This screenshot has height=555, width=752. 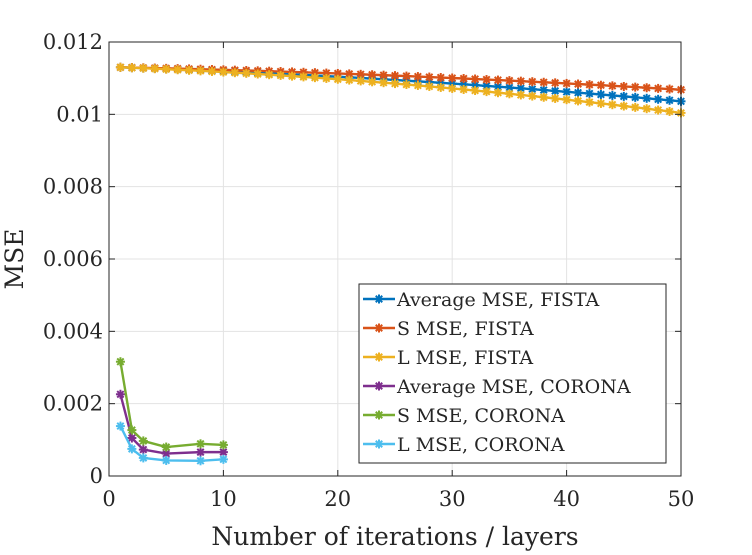 I want to click on series-s-mse-corona, so click(x=171, y=404).